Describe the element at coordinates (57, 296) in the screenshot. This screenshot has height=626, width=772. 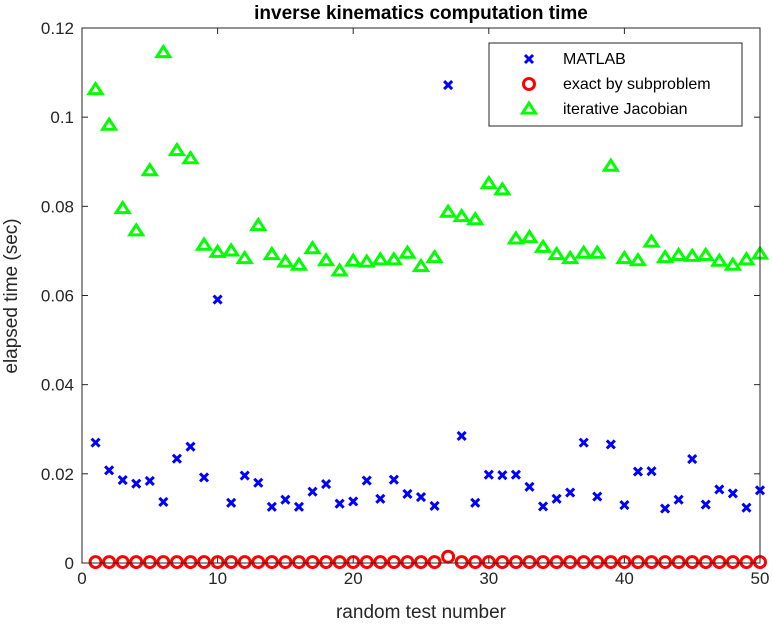
I see `y-tick-label: 0.06` at that location.